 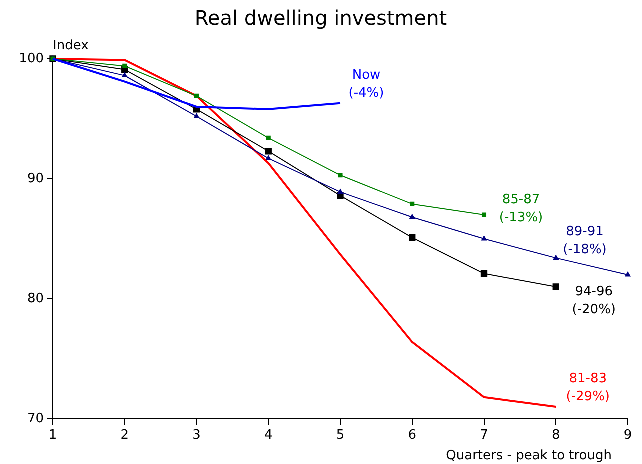 What do you see at coordinates (340, 436) in the screenshot?
I see `x-tick-label: 5` at bounding box center [340, 436].